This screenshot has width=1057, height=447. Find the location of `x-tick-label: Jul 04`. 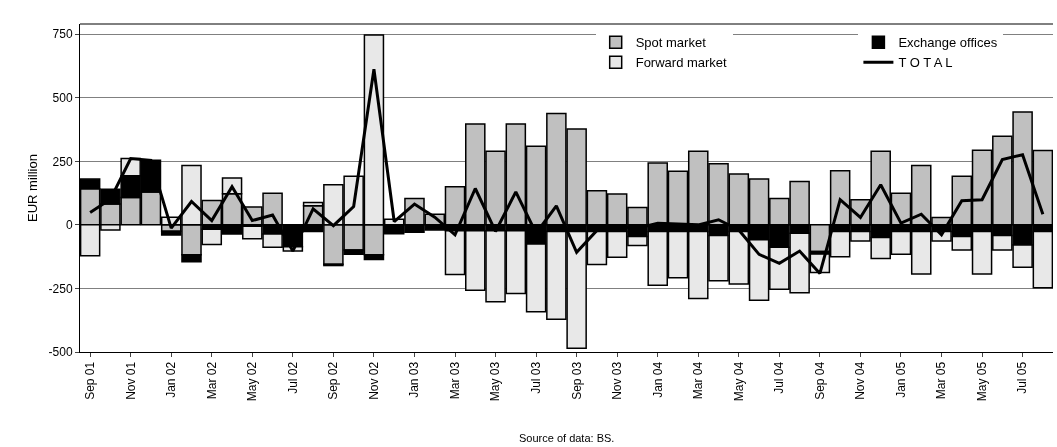

x-tick-label: Jul 04 is located at coordinates (779, 377).